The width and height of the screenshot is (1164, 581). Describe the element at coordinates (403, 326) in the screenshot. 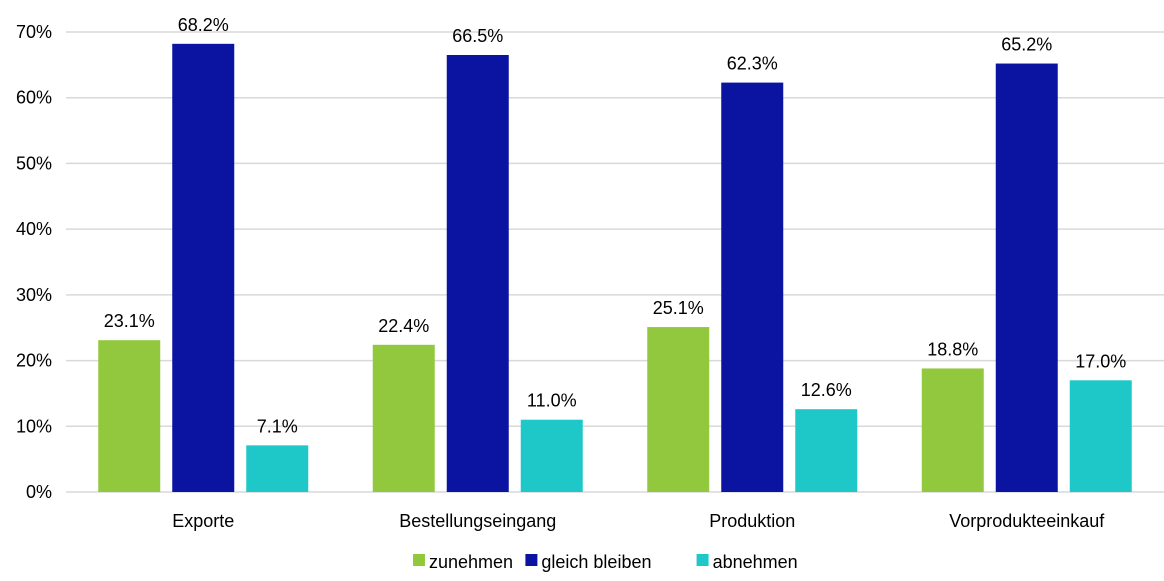

I see `data-label: 22.4%` at that location.